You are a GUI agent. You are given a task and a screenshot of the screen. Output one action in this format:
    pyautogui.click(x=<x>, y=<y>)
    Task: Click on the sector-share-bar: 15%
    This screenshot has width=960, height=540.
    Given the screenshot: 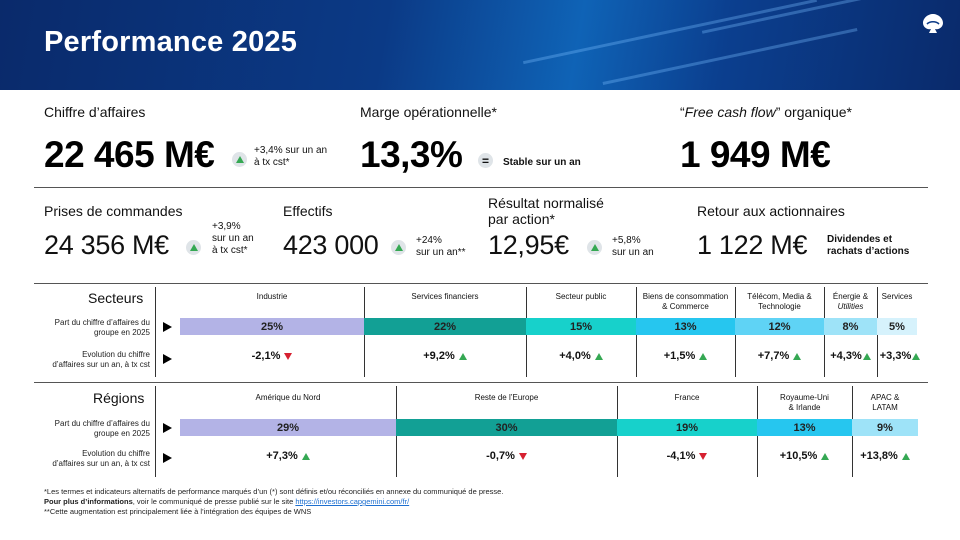 What is the action you would take?
    pyautogui.click(x=581, y=326)
    